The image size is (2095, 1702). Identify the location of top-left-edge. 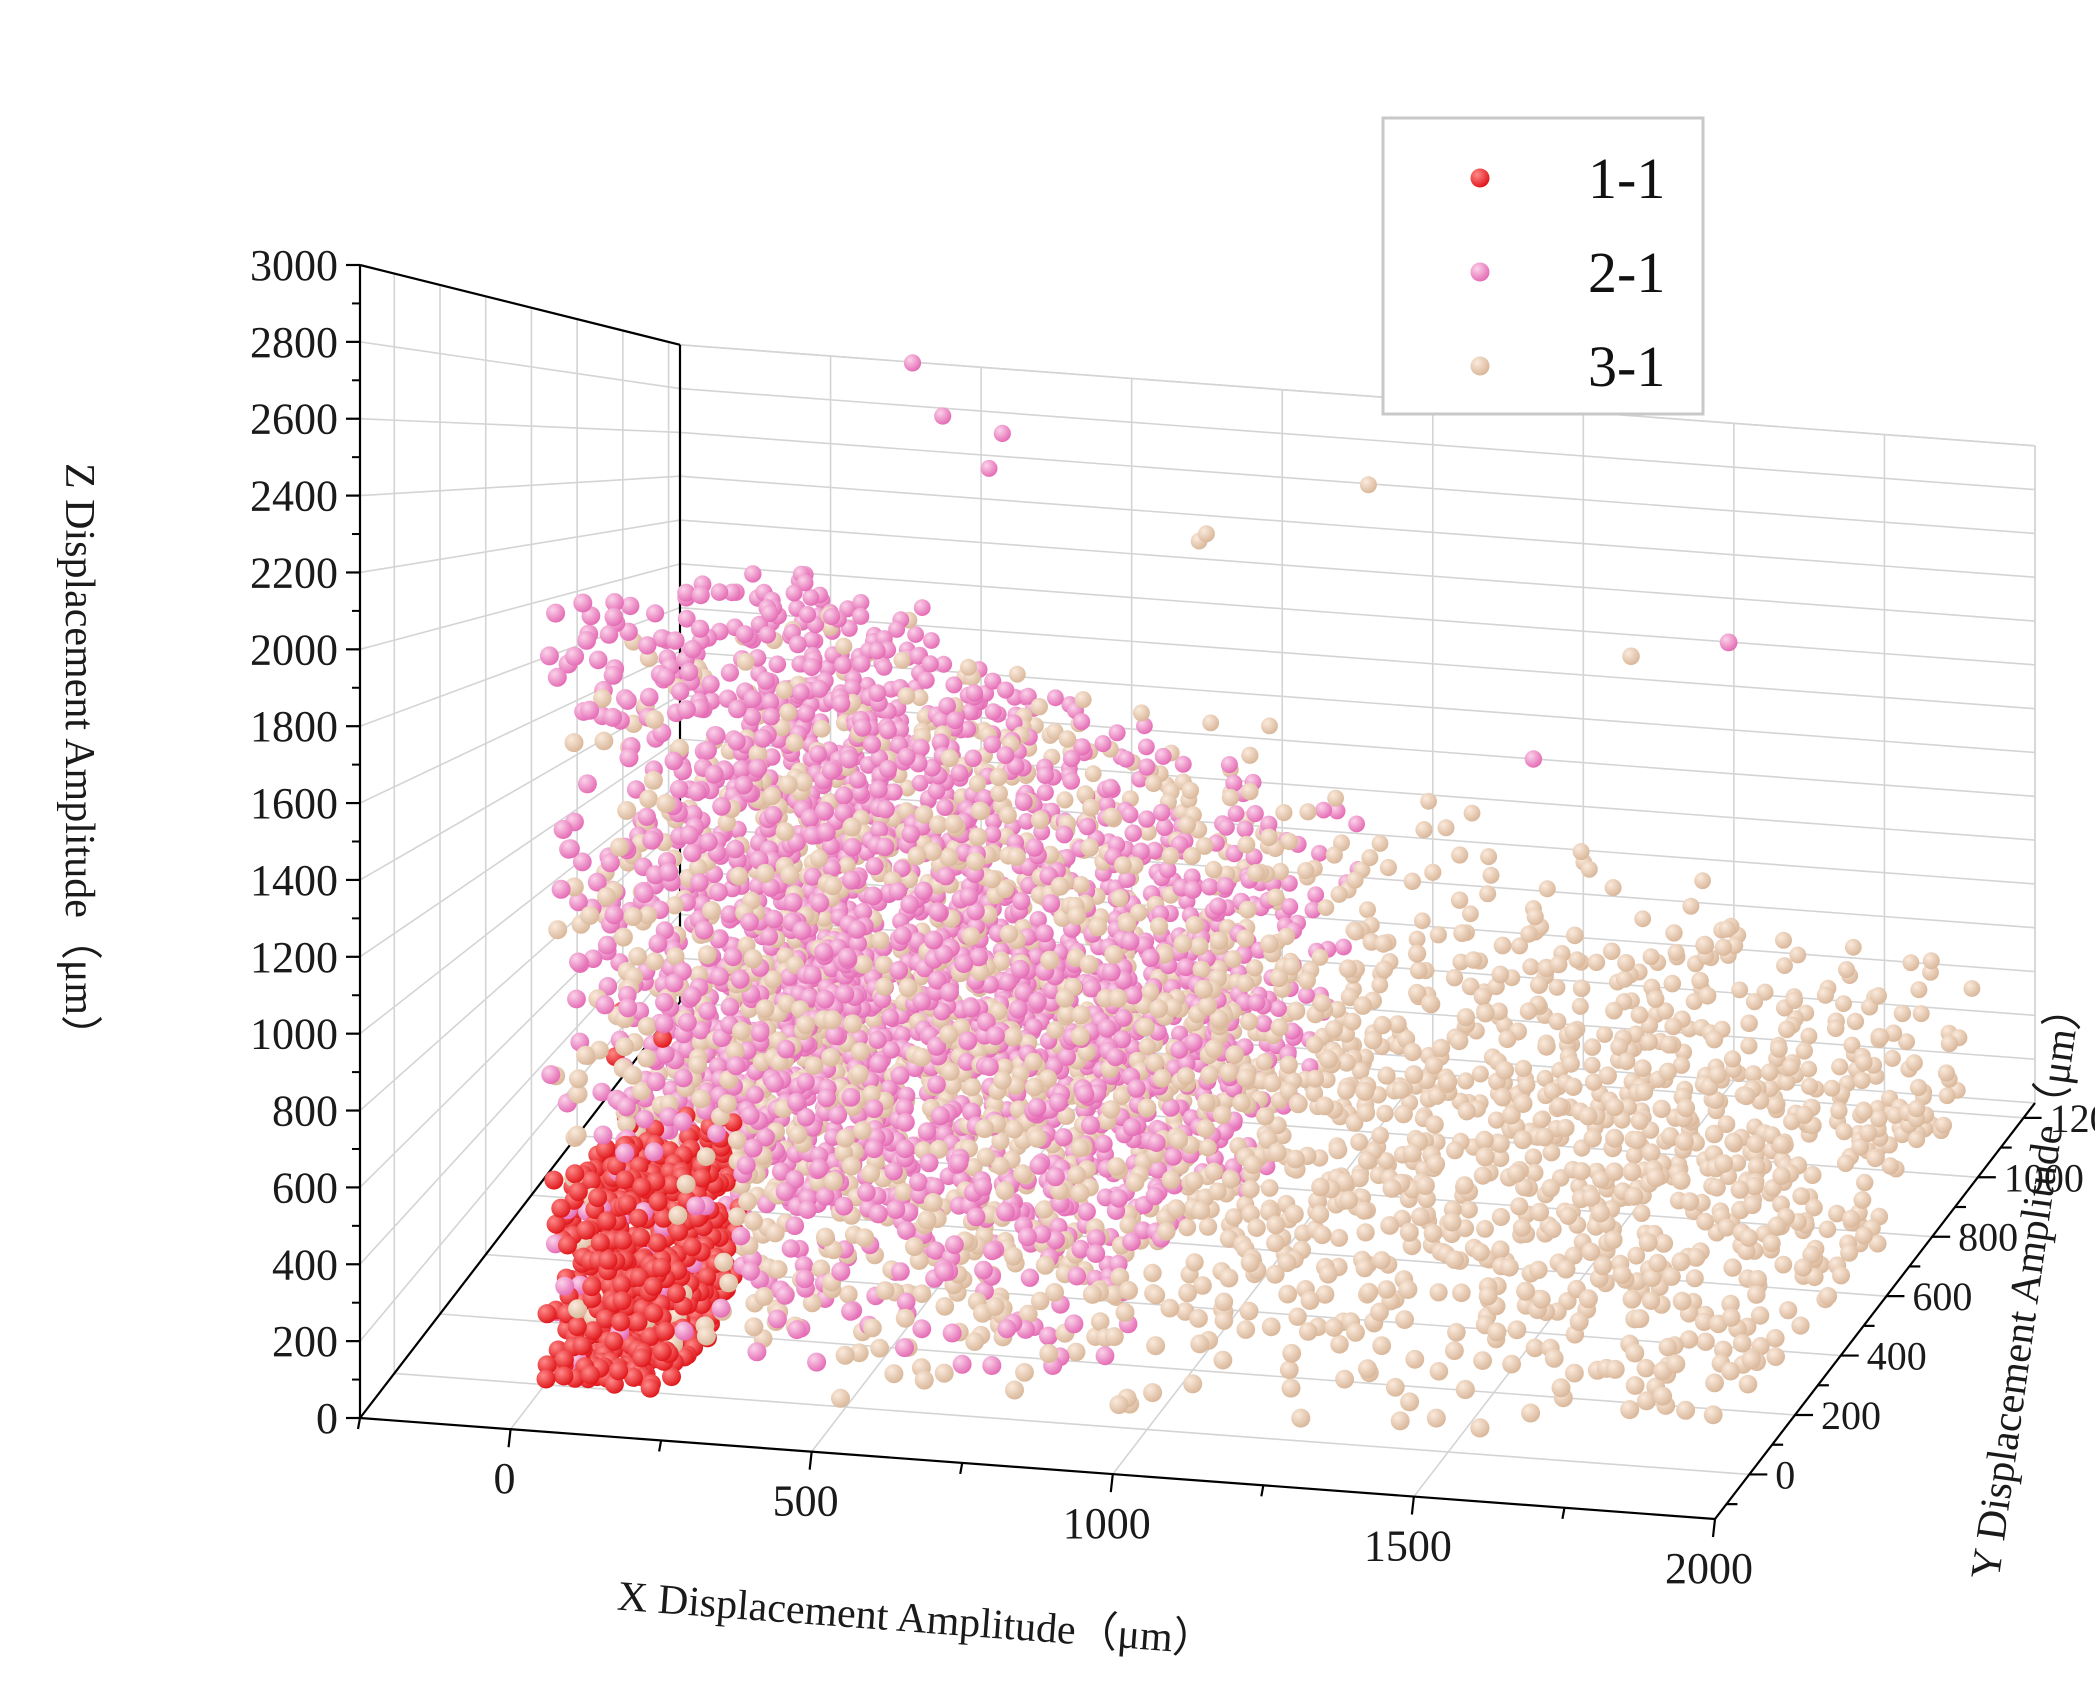
(520, 304).